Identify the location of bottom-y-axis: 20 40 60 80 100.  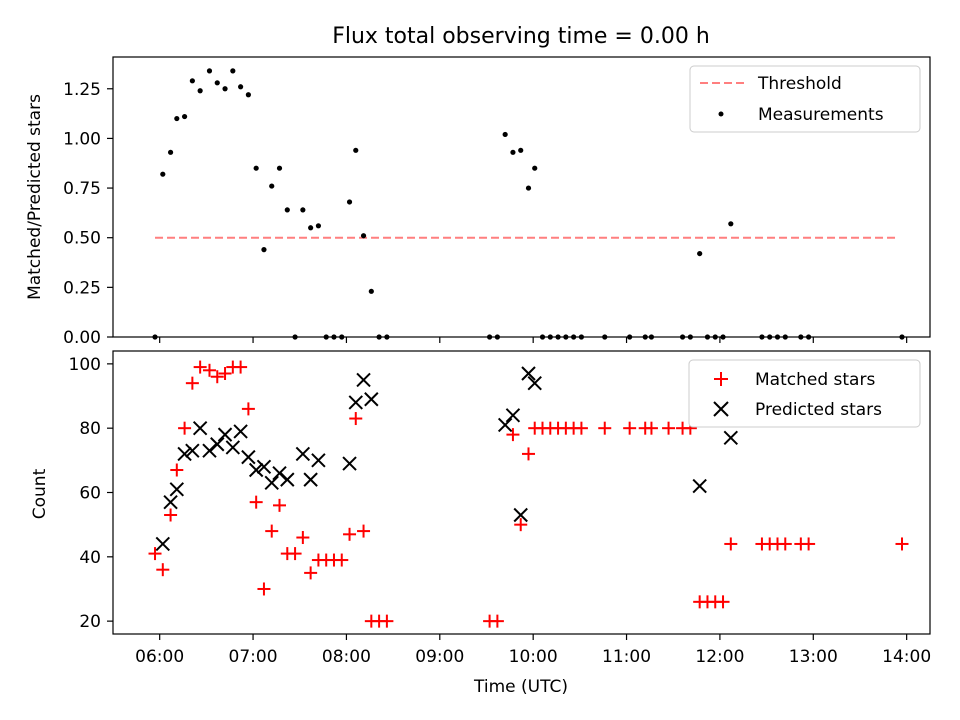
(91, 493).